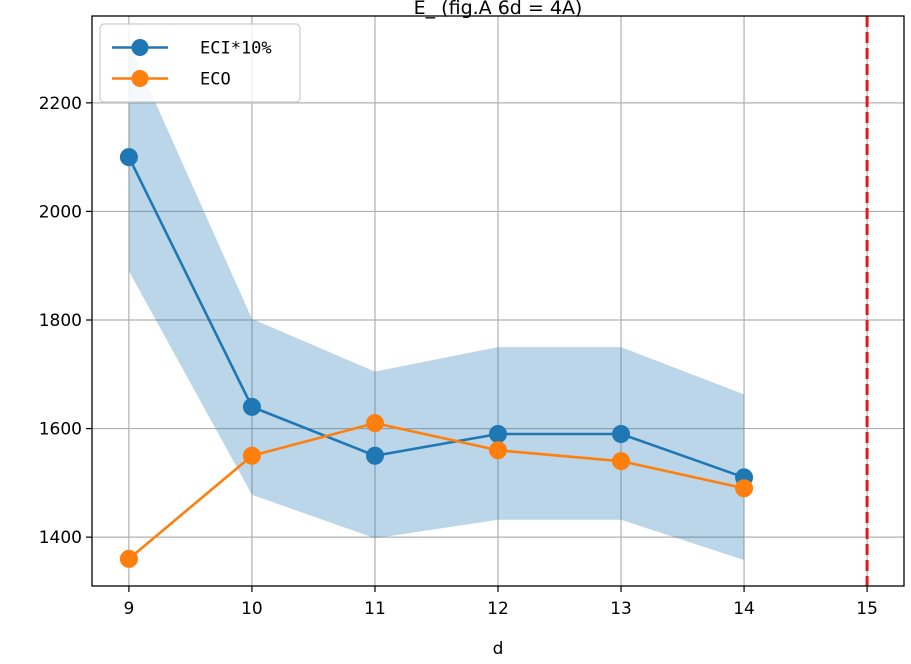  Describe the element at coordinates (60, 104) in the screenshot. I see `y-tick-label: 2200` at that location.